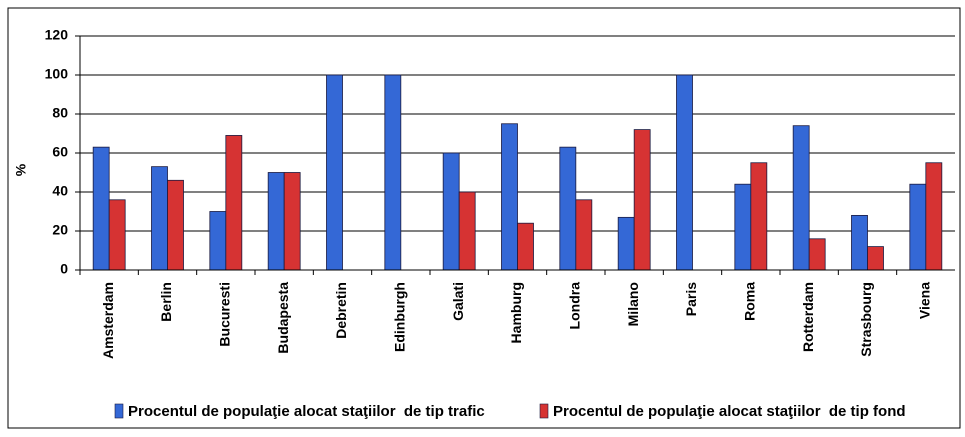  Describe the element at coordinates (283, 318) in the screenshot. I see `x-tick-label: Budapesta` at that location.